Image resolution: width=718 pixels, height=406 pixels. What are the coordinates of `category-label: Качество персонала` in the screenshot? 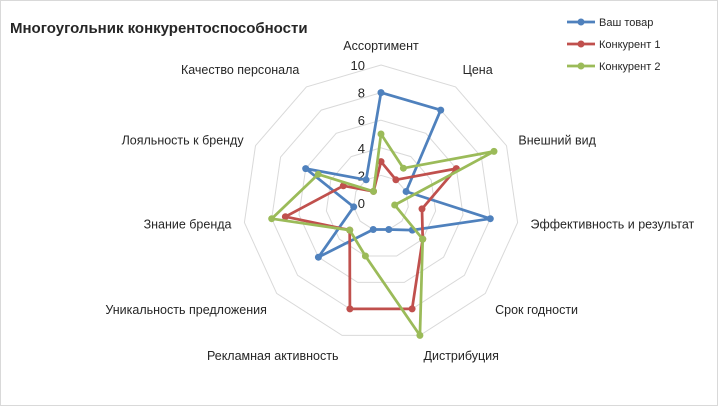 It's located at (240, 70).